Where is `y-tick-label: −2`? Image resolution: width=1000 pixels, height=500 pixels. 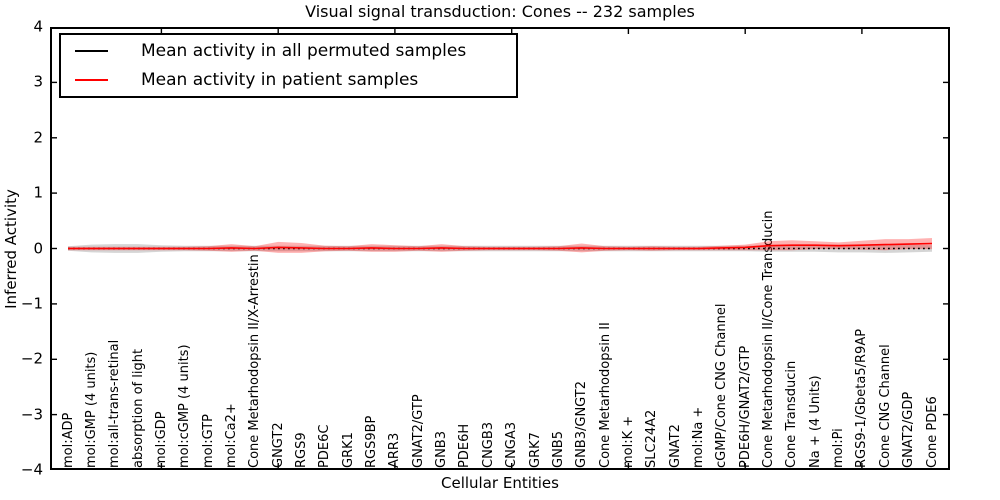 y-tick-label: −2 is located at coordinates (31, 358).